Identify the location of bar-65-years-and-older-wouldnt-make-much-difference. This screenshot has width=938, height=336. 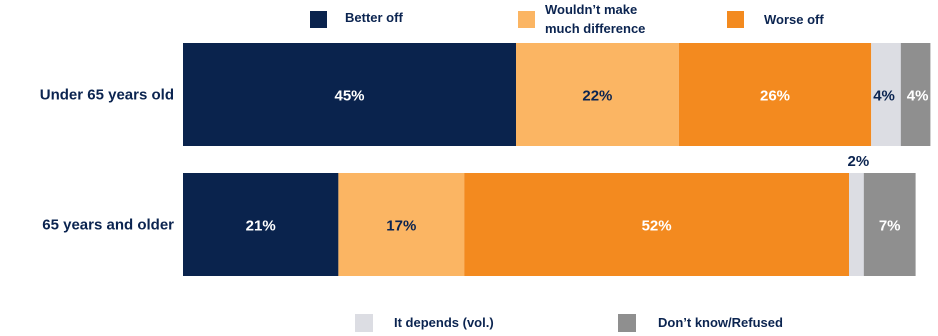
(401, 224).